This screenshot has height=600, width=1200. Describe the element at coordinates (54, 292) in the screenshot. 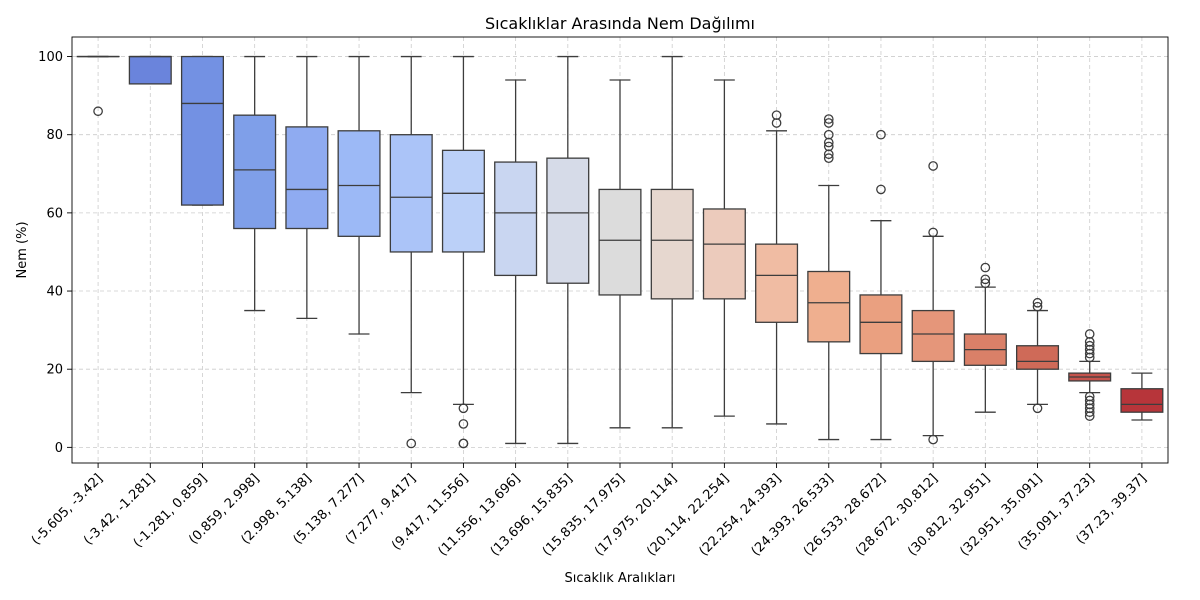

I see `y-tick-label: 40` at that location.